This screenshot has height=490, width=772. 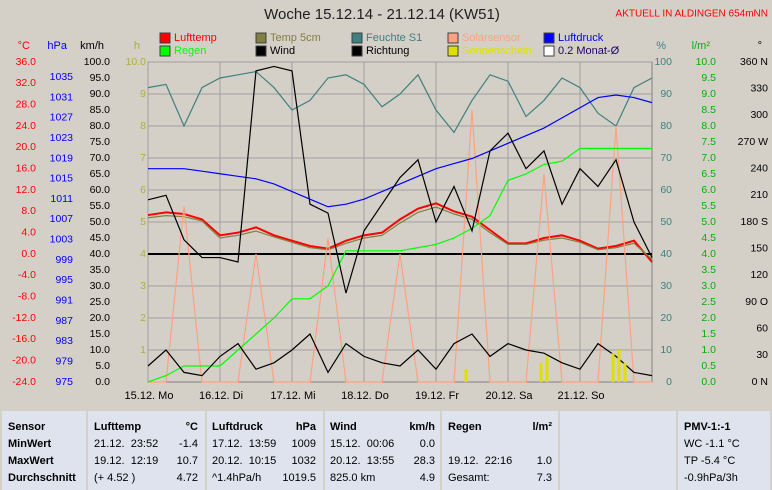 I want to click on y-tick-label: 16.0, so click(x=26, y=168).